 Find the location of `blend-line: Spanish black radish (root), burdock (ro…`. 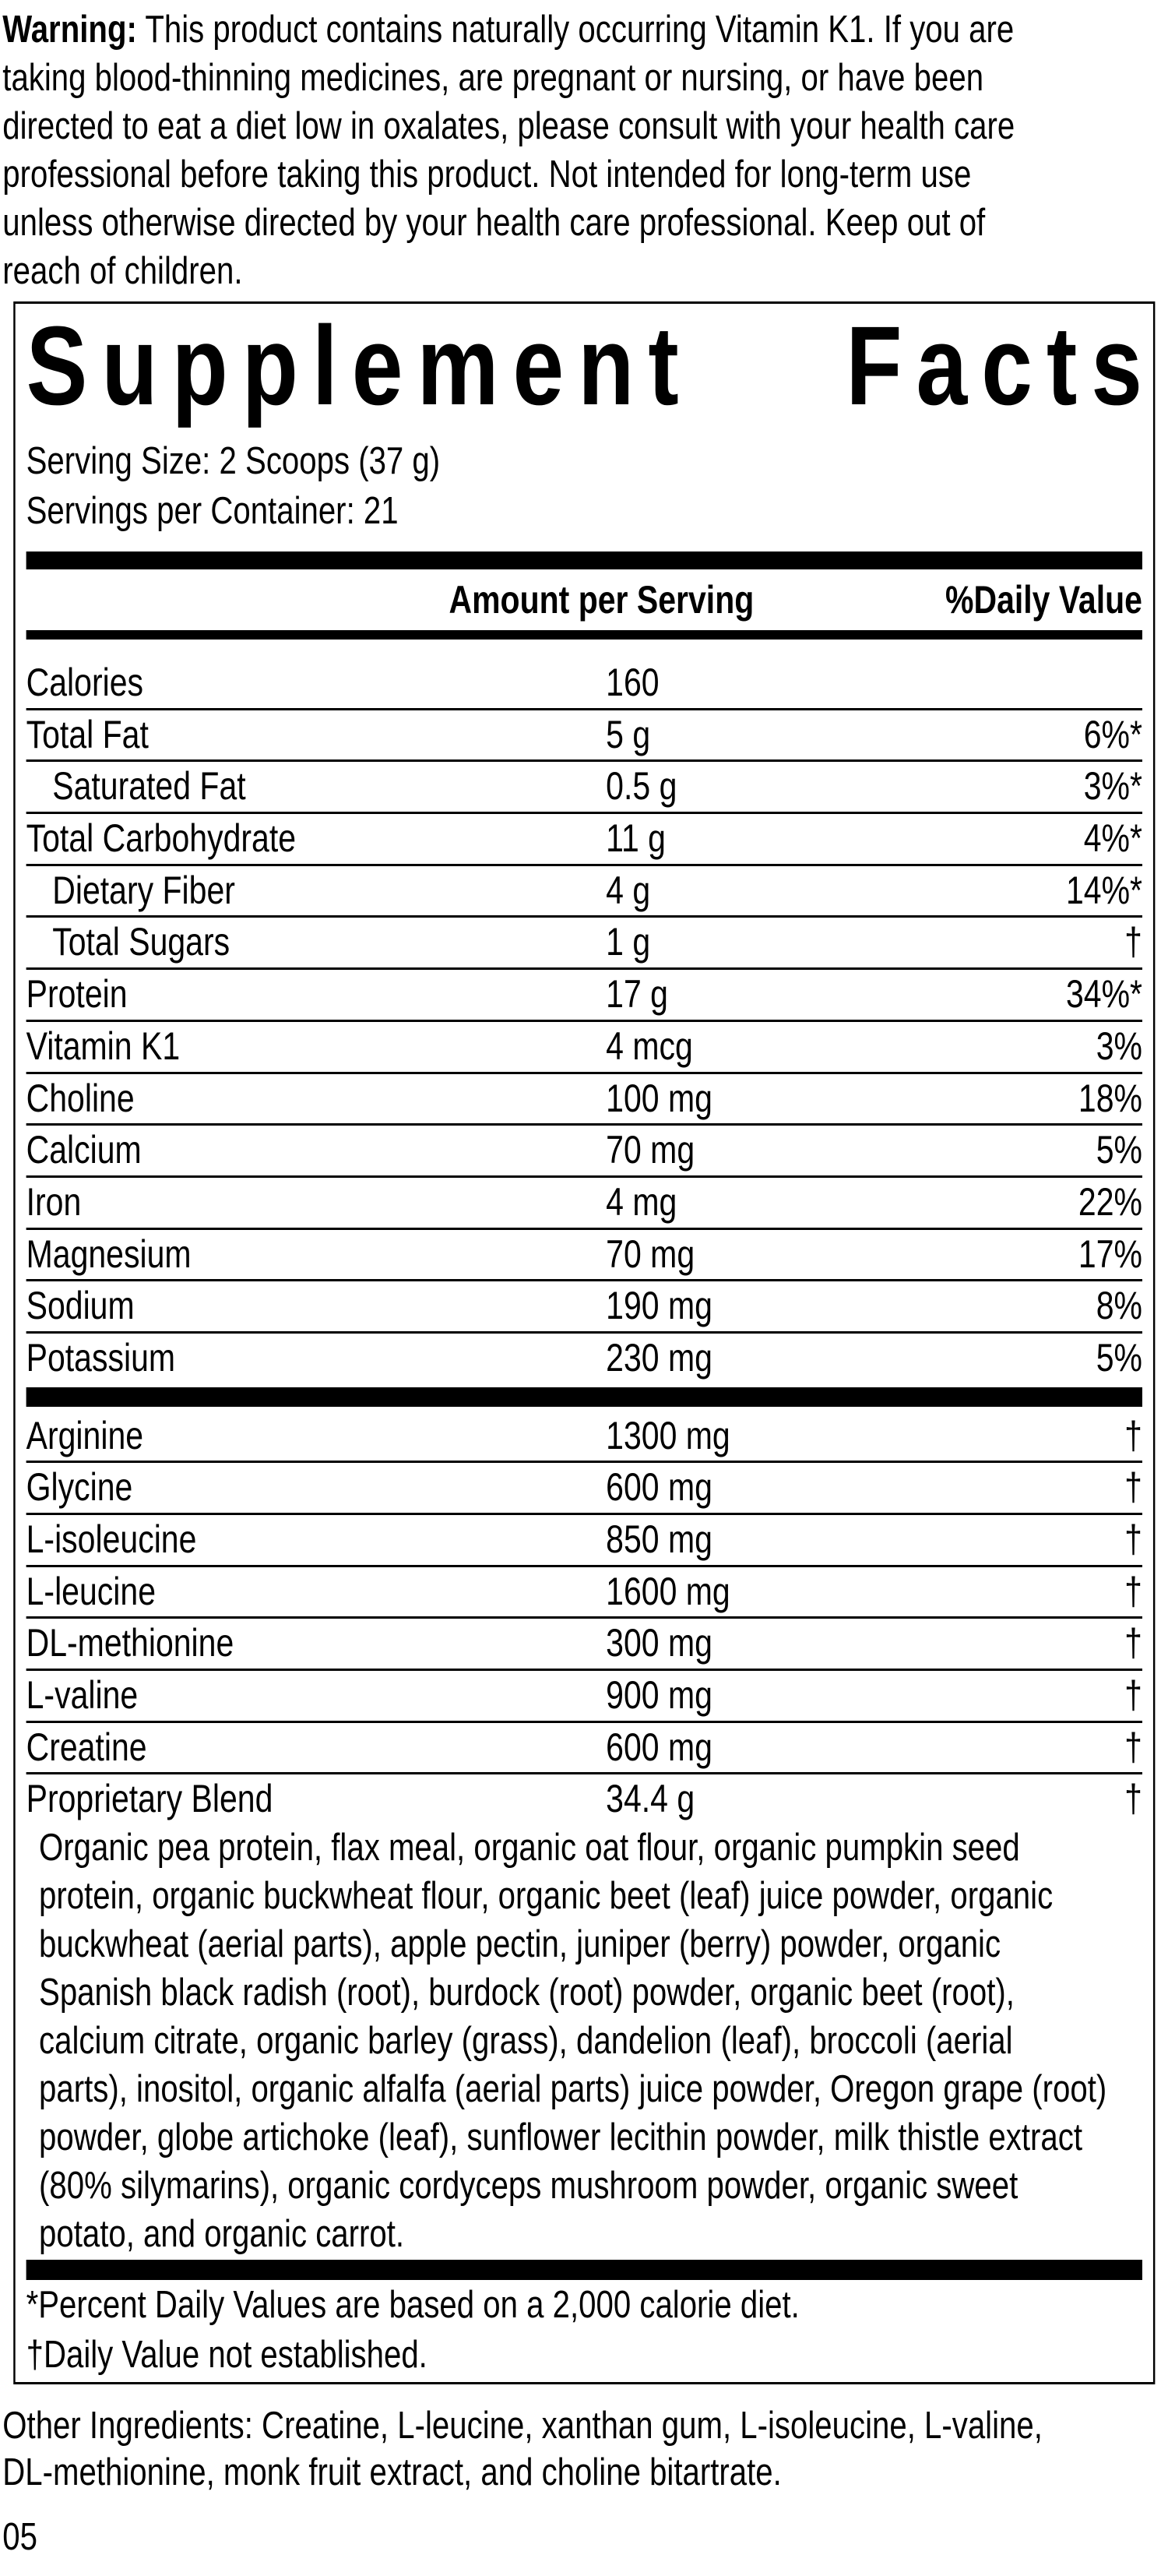

blend-line: Spanish black radish (root), burdock (ro… is located at coordinates (527, 1993).